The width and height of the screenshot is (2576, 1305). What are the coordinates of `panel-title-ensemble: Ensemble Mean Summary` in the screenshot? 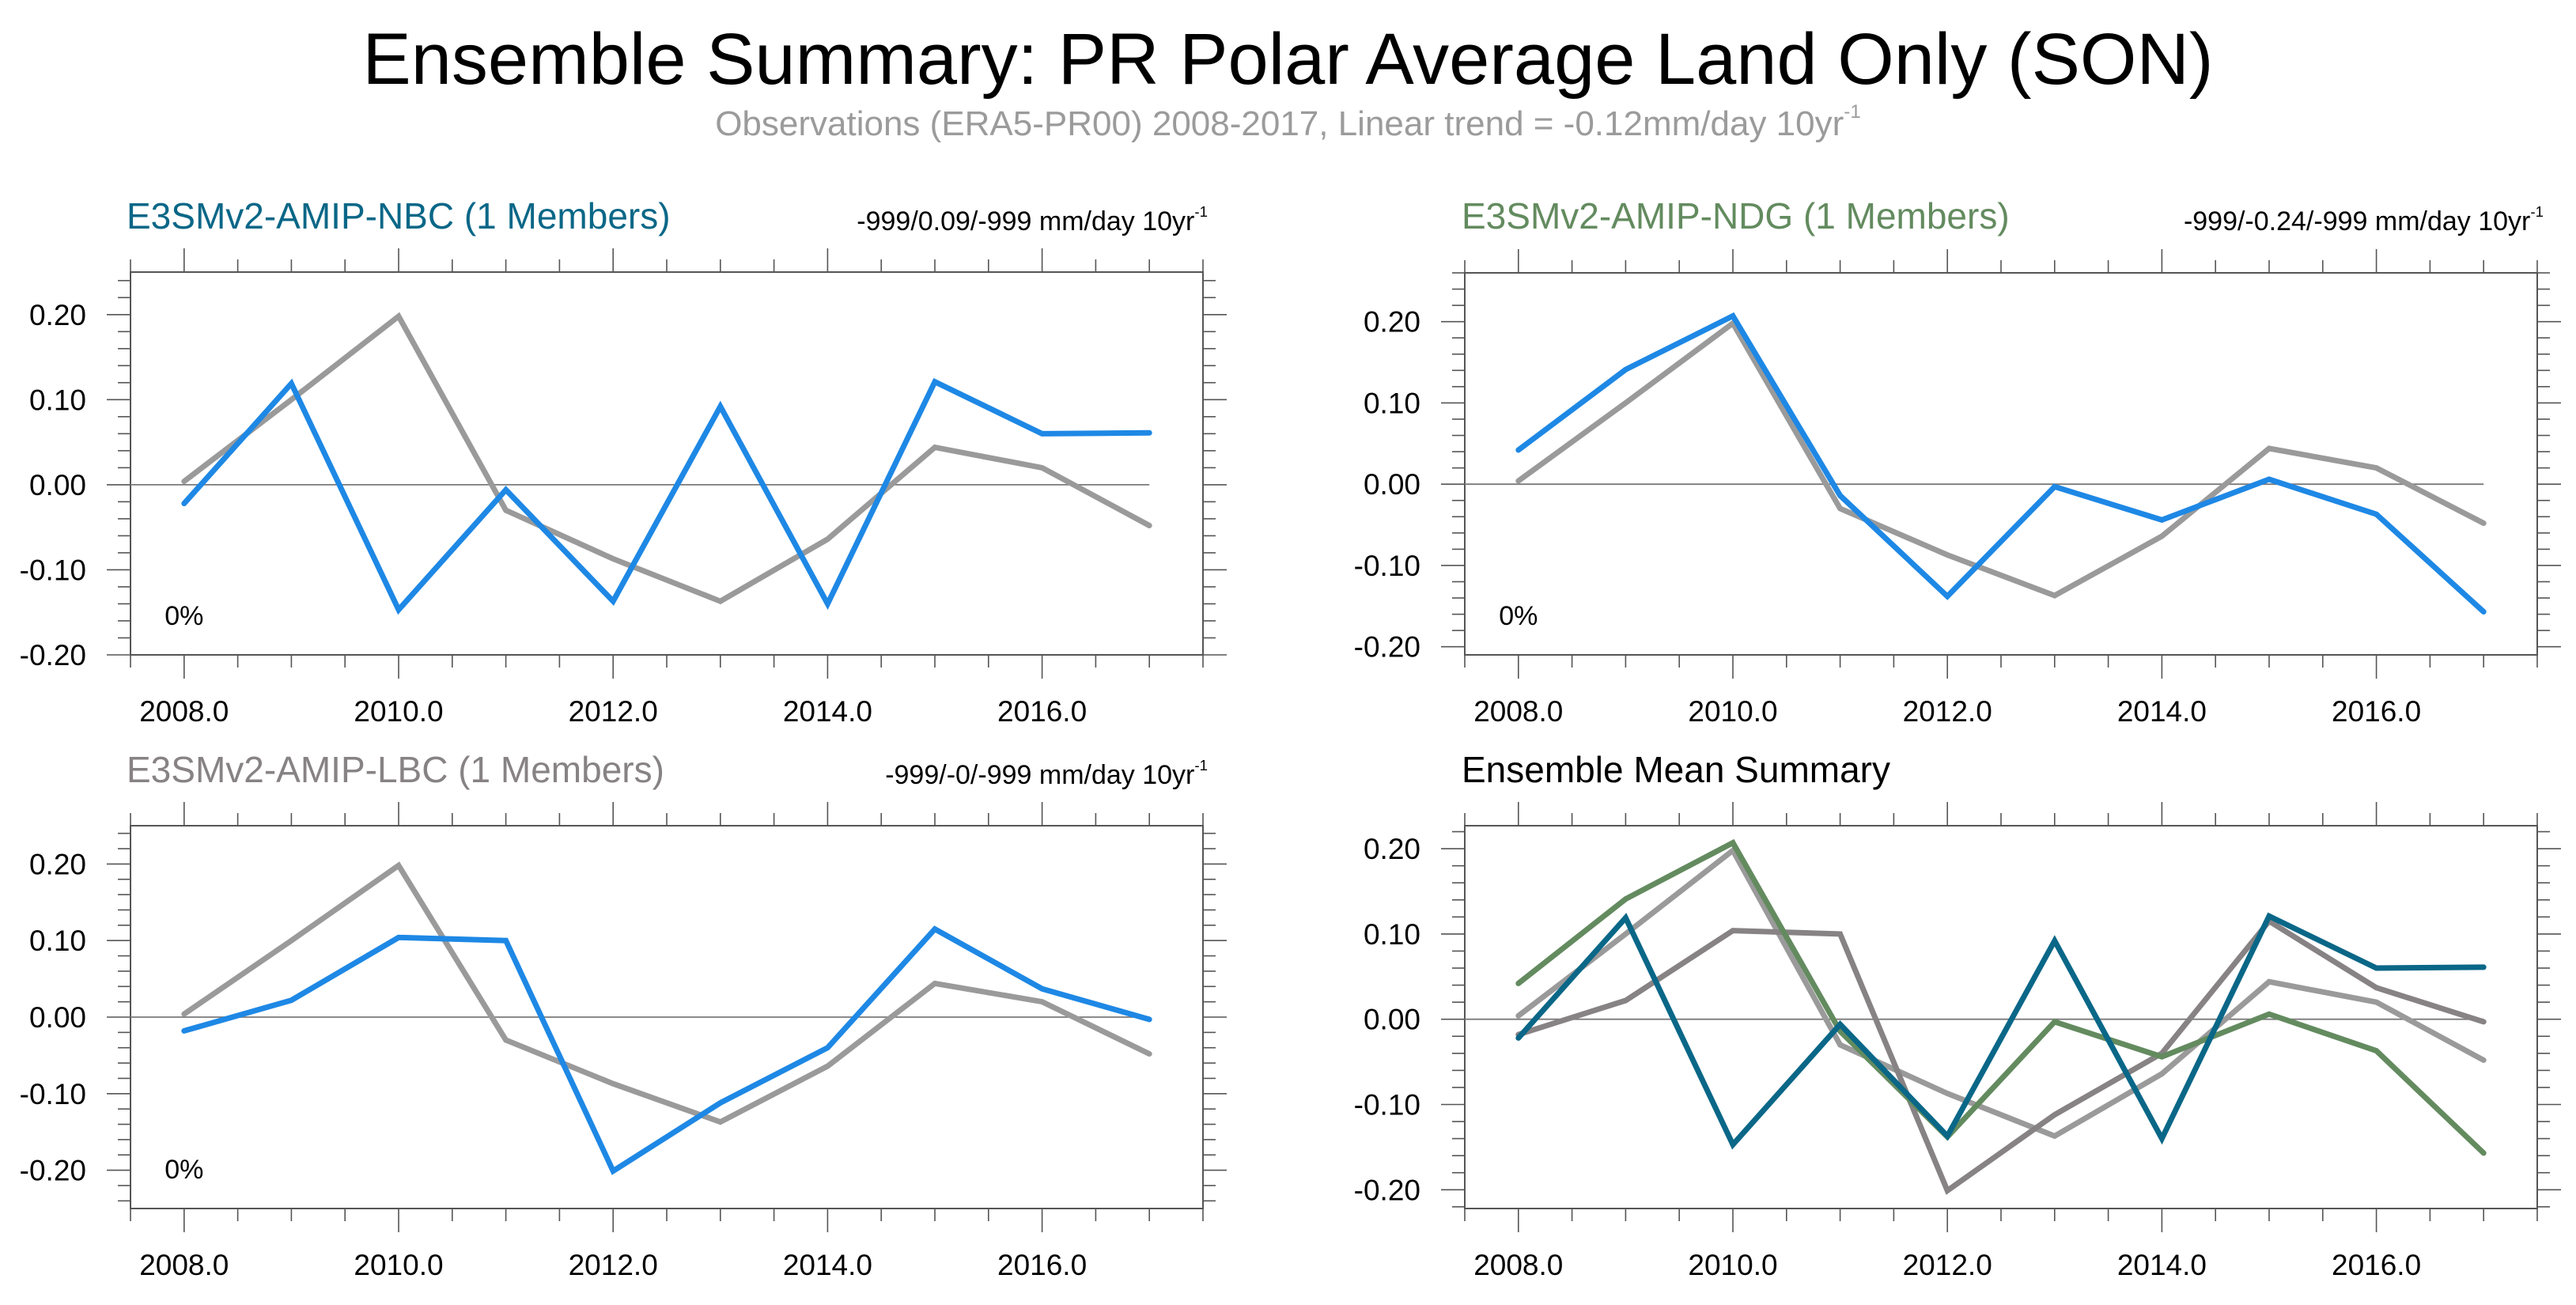 It's located at (1676, 769).